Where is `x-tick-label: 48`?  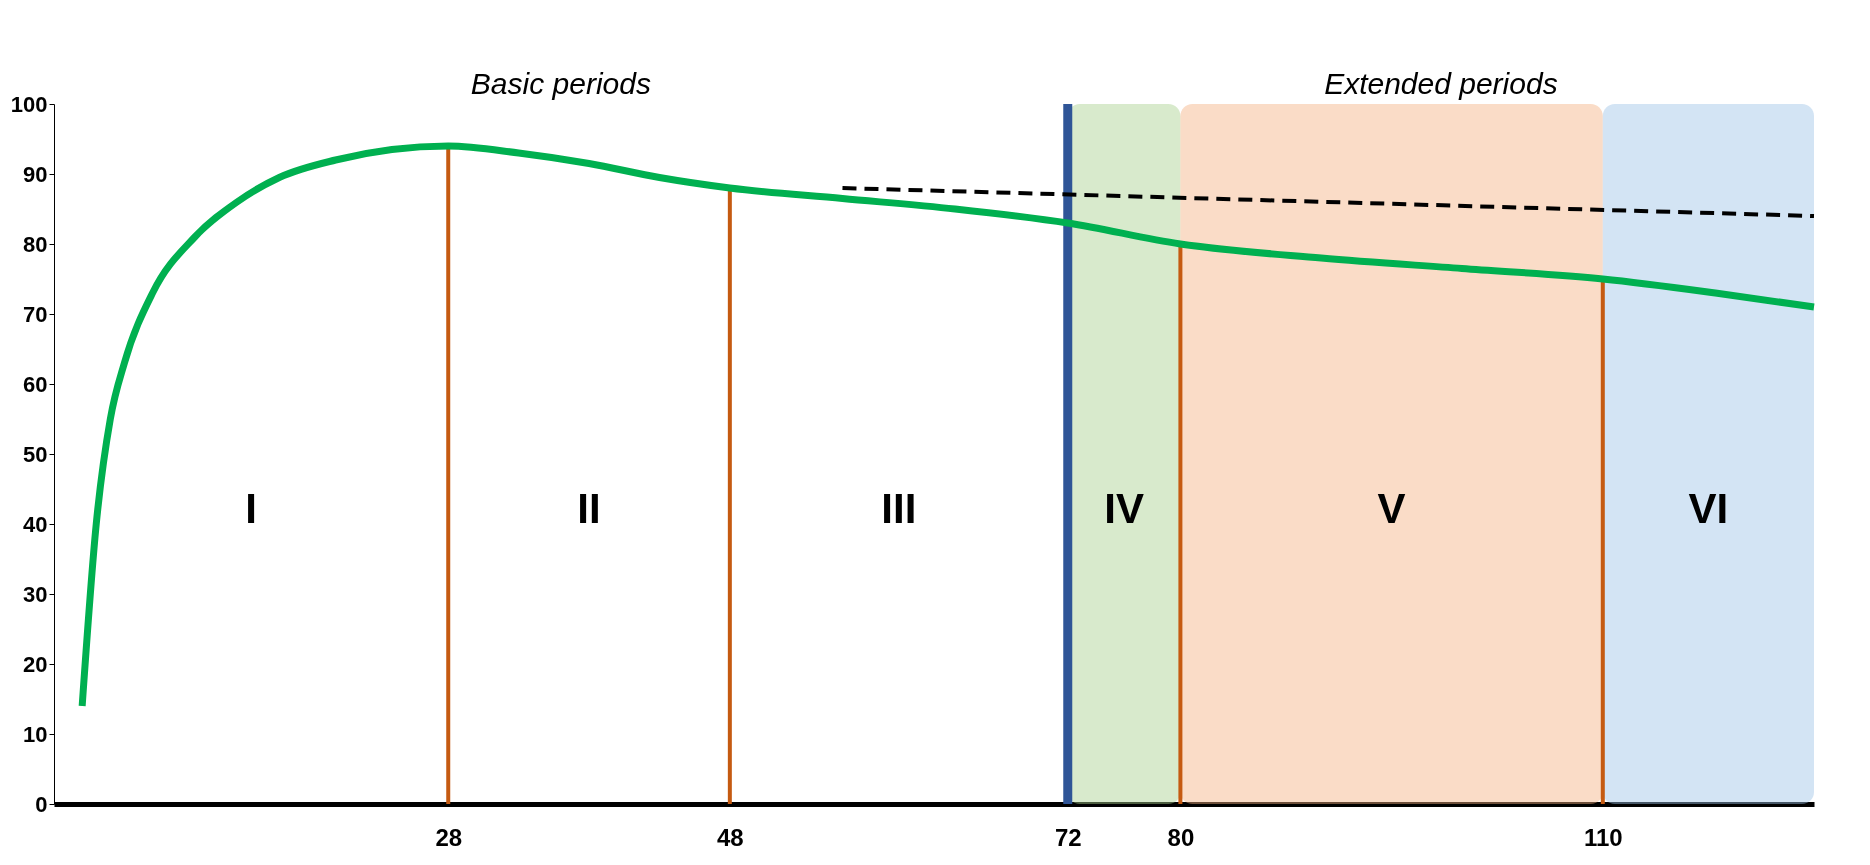 x-tick-label: 48 is located at coordinates (730, 837).